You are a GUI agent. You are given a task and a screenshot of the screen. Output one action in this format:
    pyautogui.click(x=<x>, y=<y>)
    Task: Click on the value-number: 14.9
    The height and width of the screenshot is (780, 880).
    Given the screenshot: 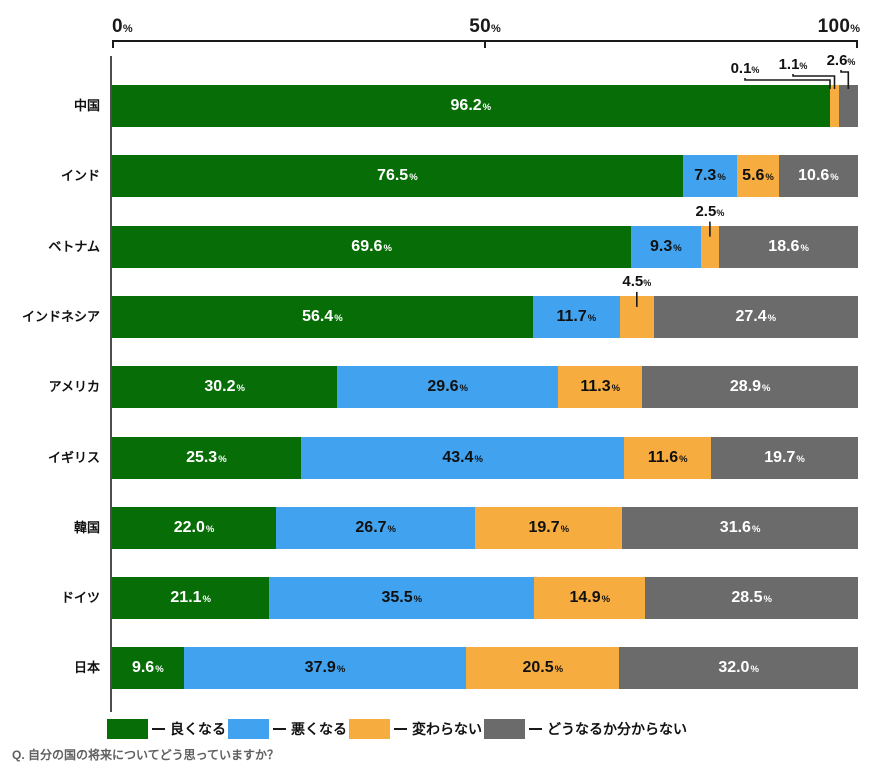 What is the action you would take?
    pyautogui.click(x=585, y=598)
    